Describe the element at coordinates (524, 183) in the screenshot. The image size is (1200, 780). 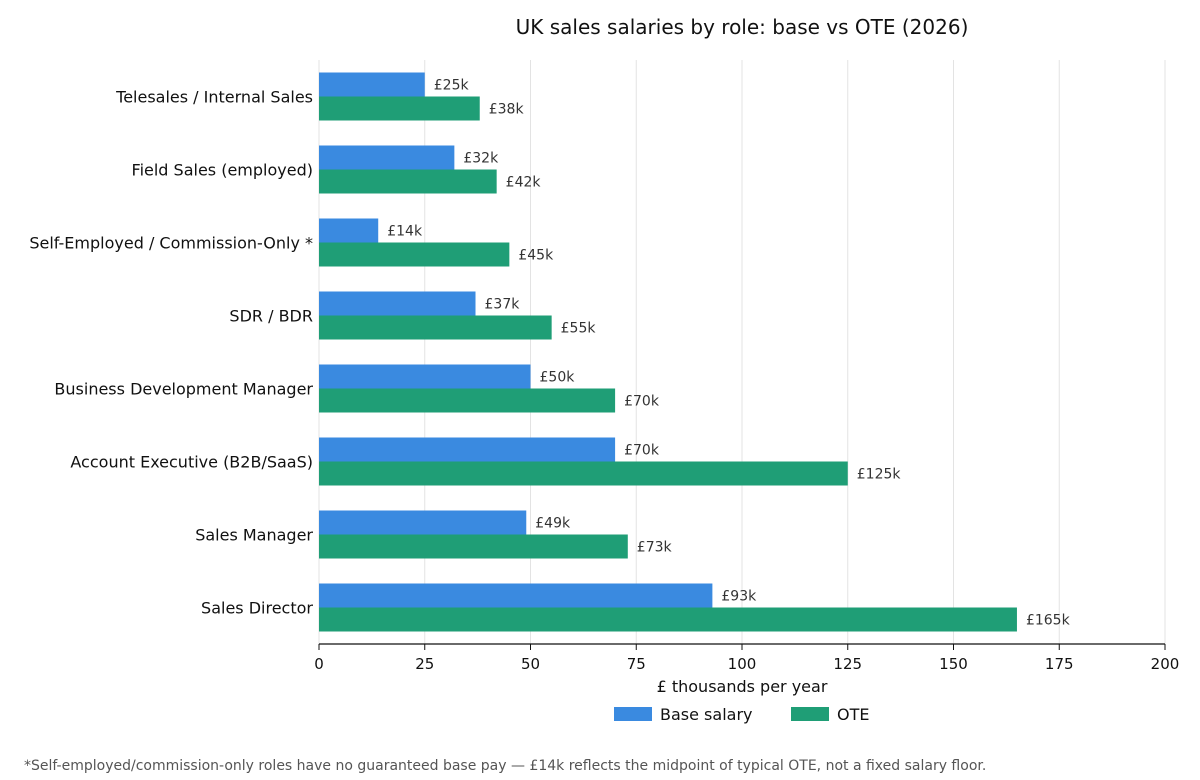
I see `data-label: £42k` at that location.